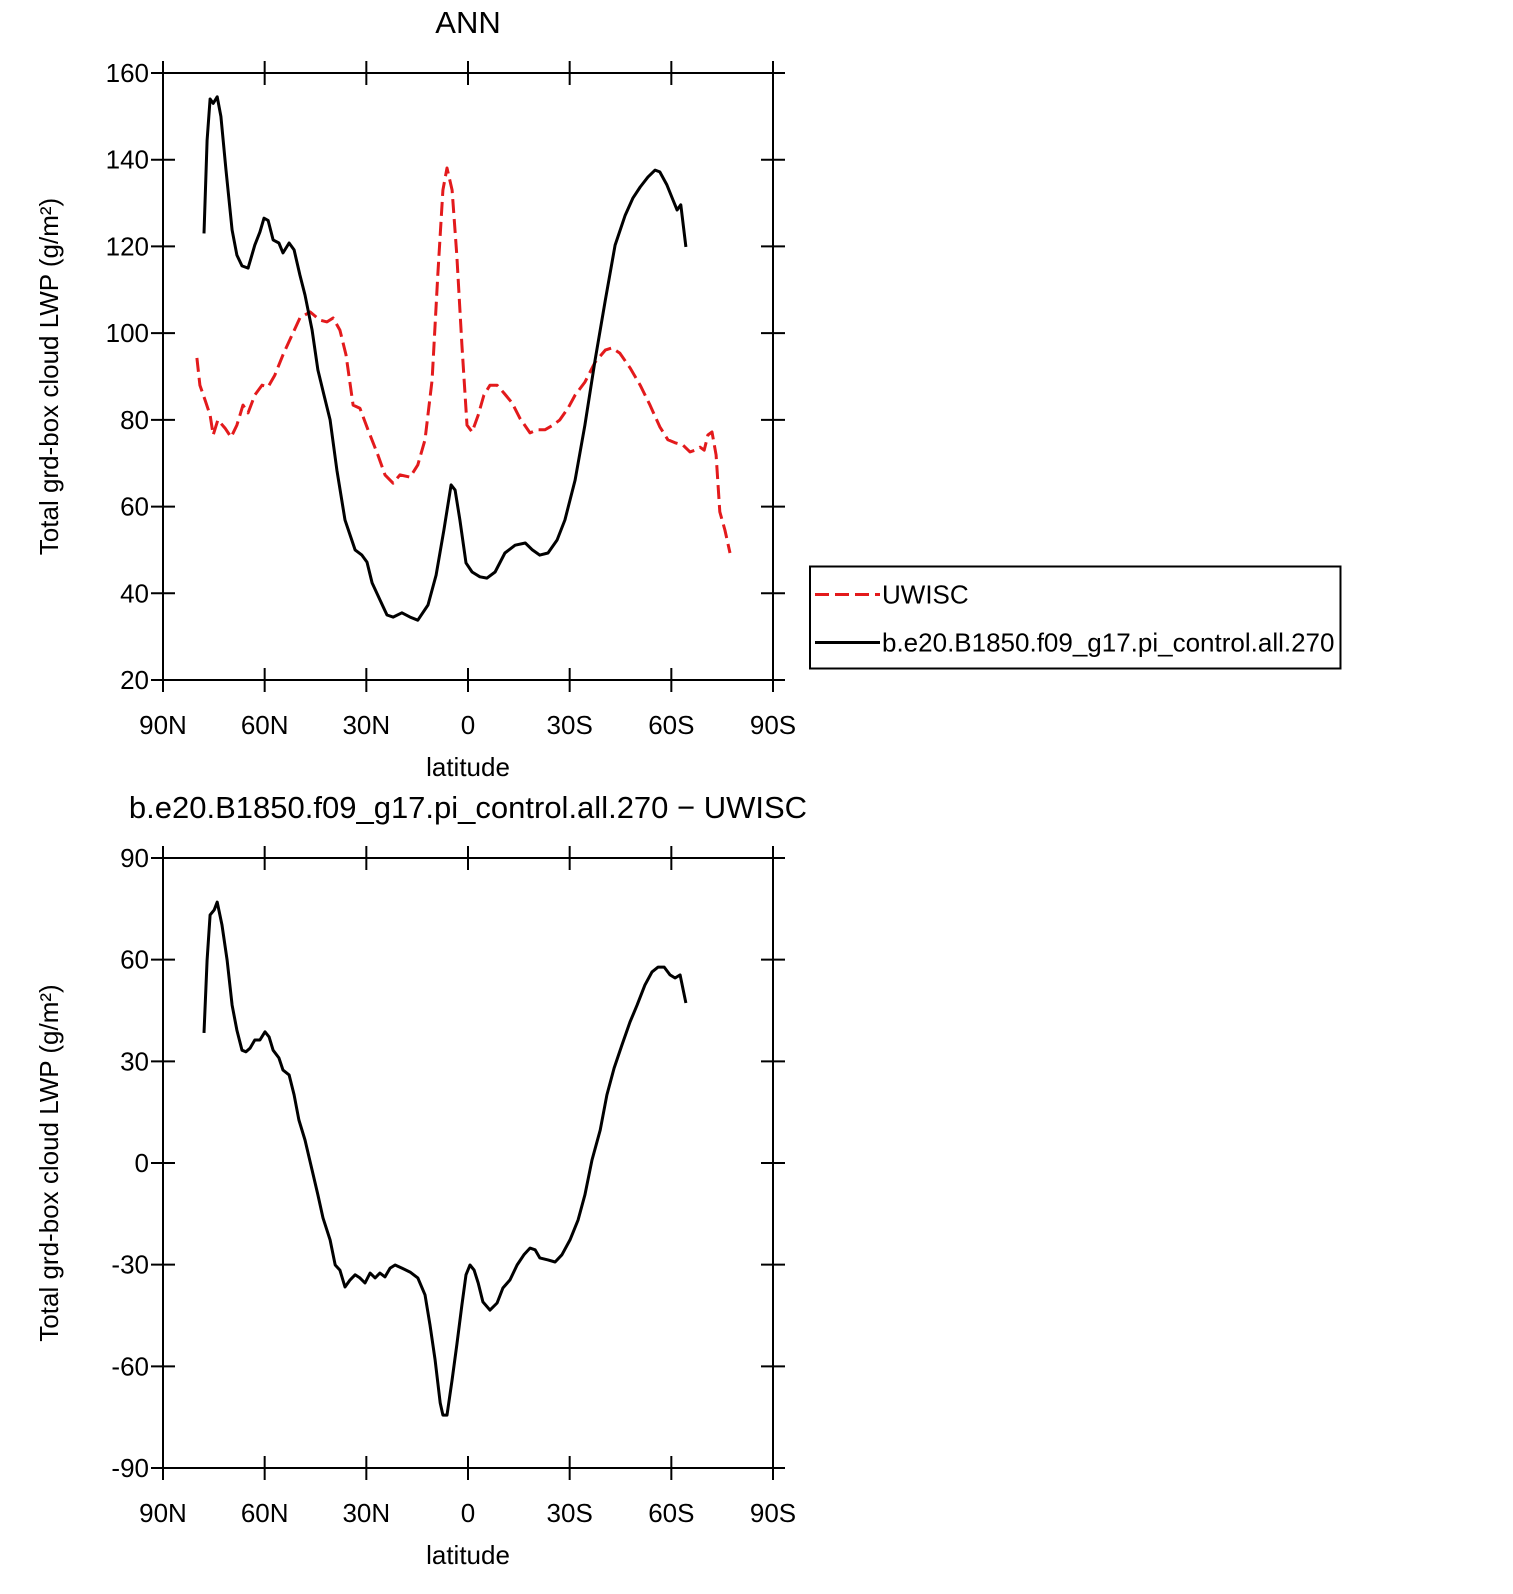 Image resolution: width=1513 pixels, height=1594 pixels. Describe the element at coordinates (134, 858) in the screenshot. I see `y-tick-label: 90` at that location.